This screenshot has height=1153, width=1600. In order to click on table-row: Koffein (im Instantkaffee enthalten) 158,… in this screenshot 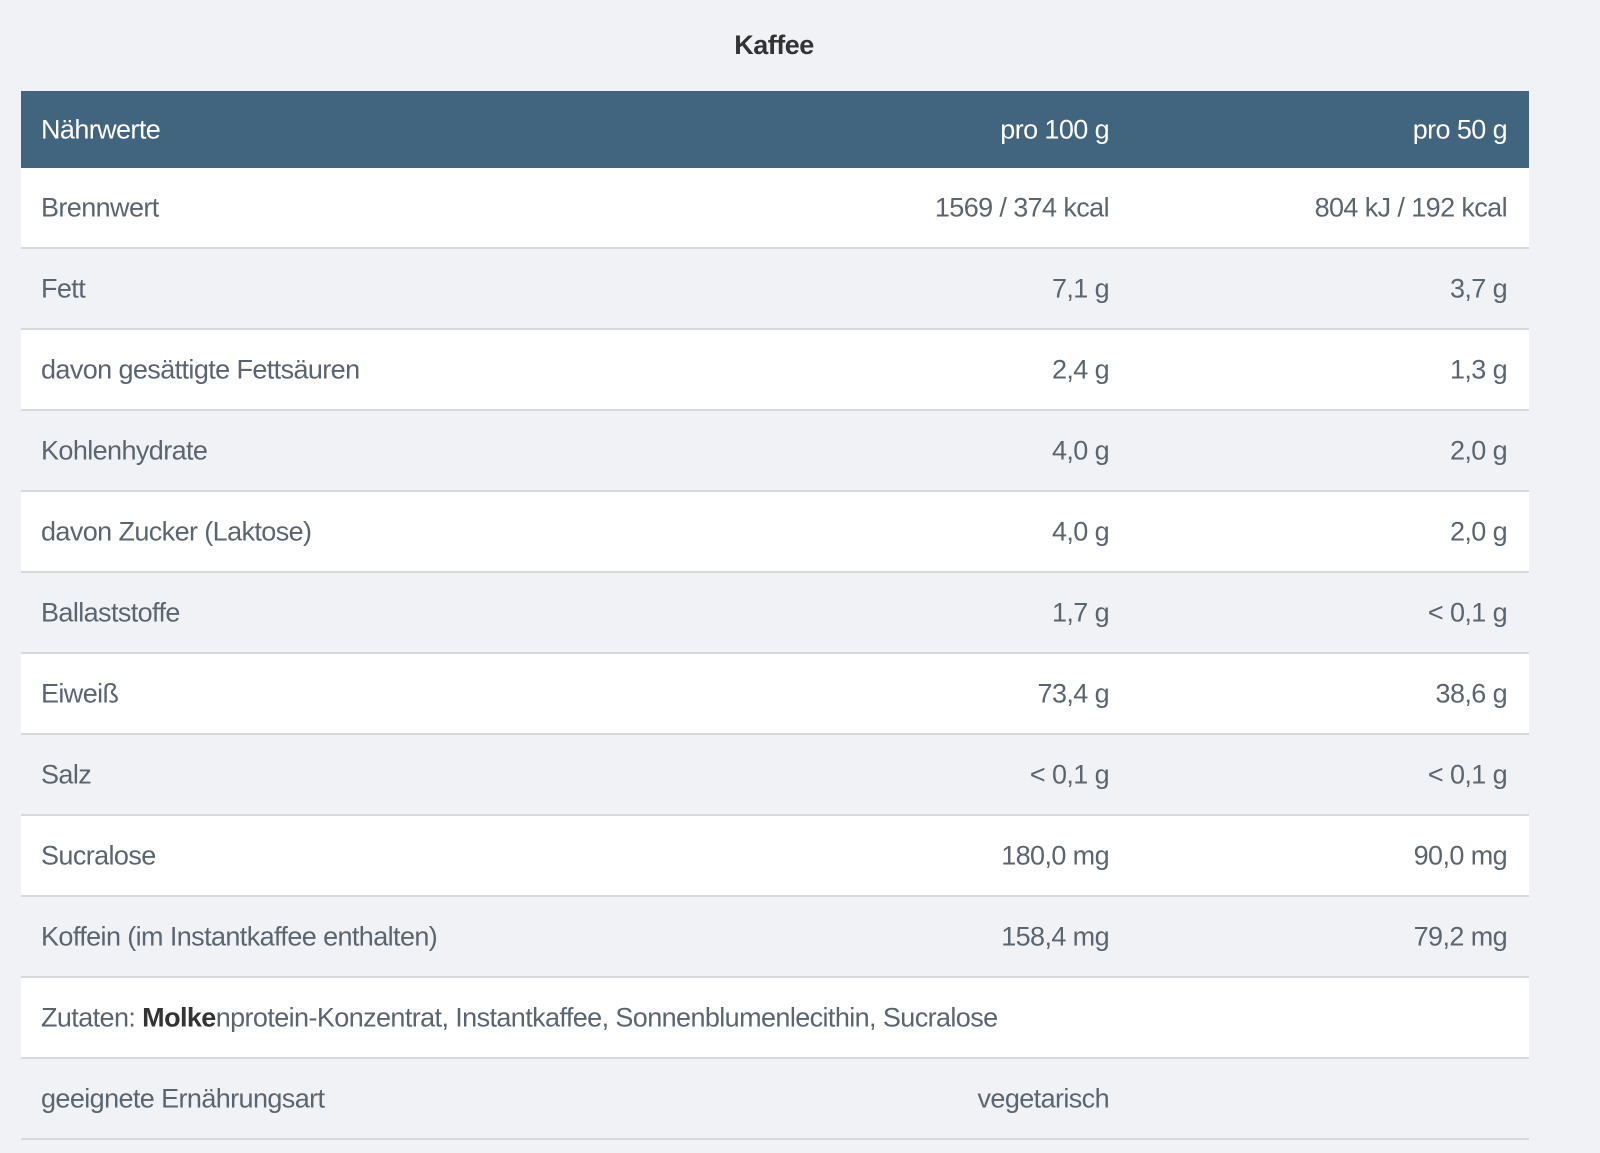, I will do `click(775, 937)`.